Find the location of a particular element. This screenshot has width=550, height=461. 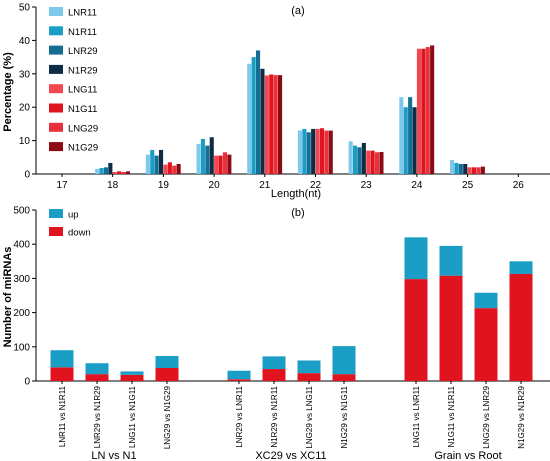

panel-b-group-label: Grain vs Root is located at coordinates (467, 455).